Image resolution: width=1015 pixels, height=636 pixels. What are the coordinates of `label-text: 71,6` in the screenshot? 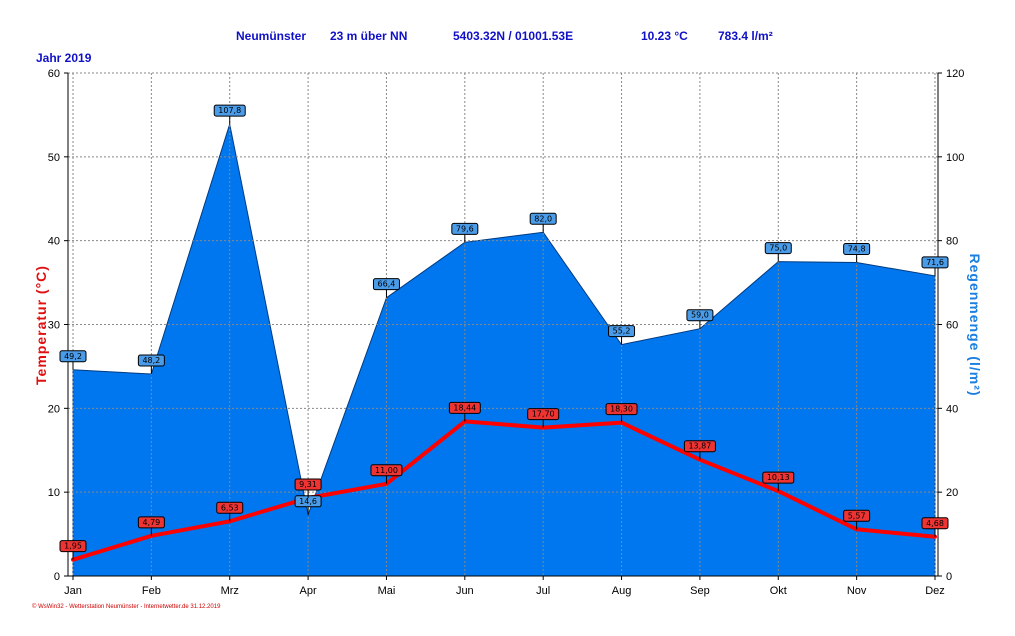 It's located at (935, 262).